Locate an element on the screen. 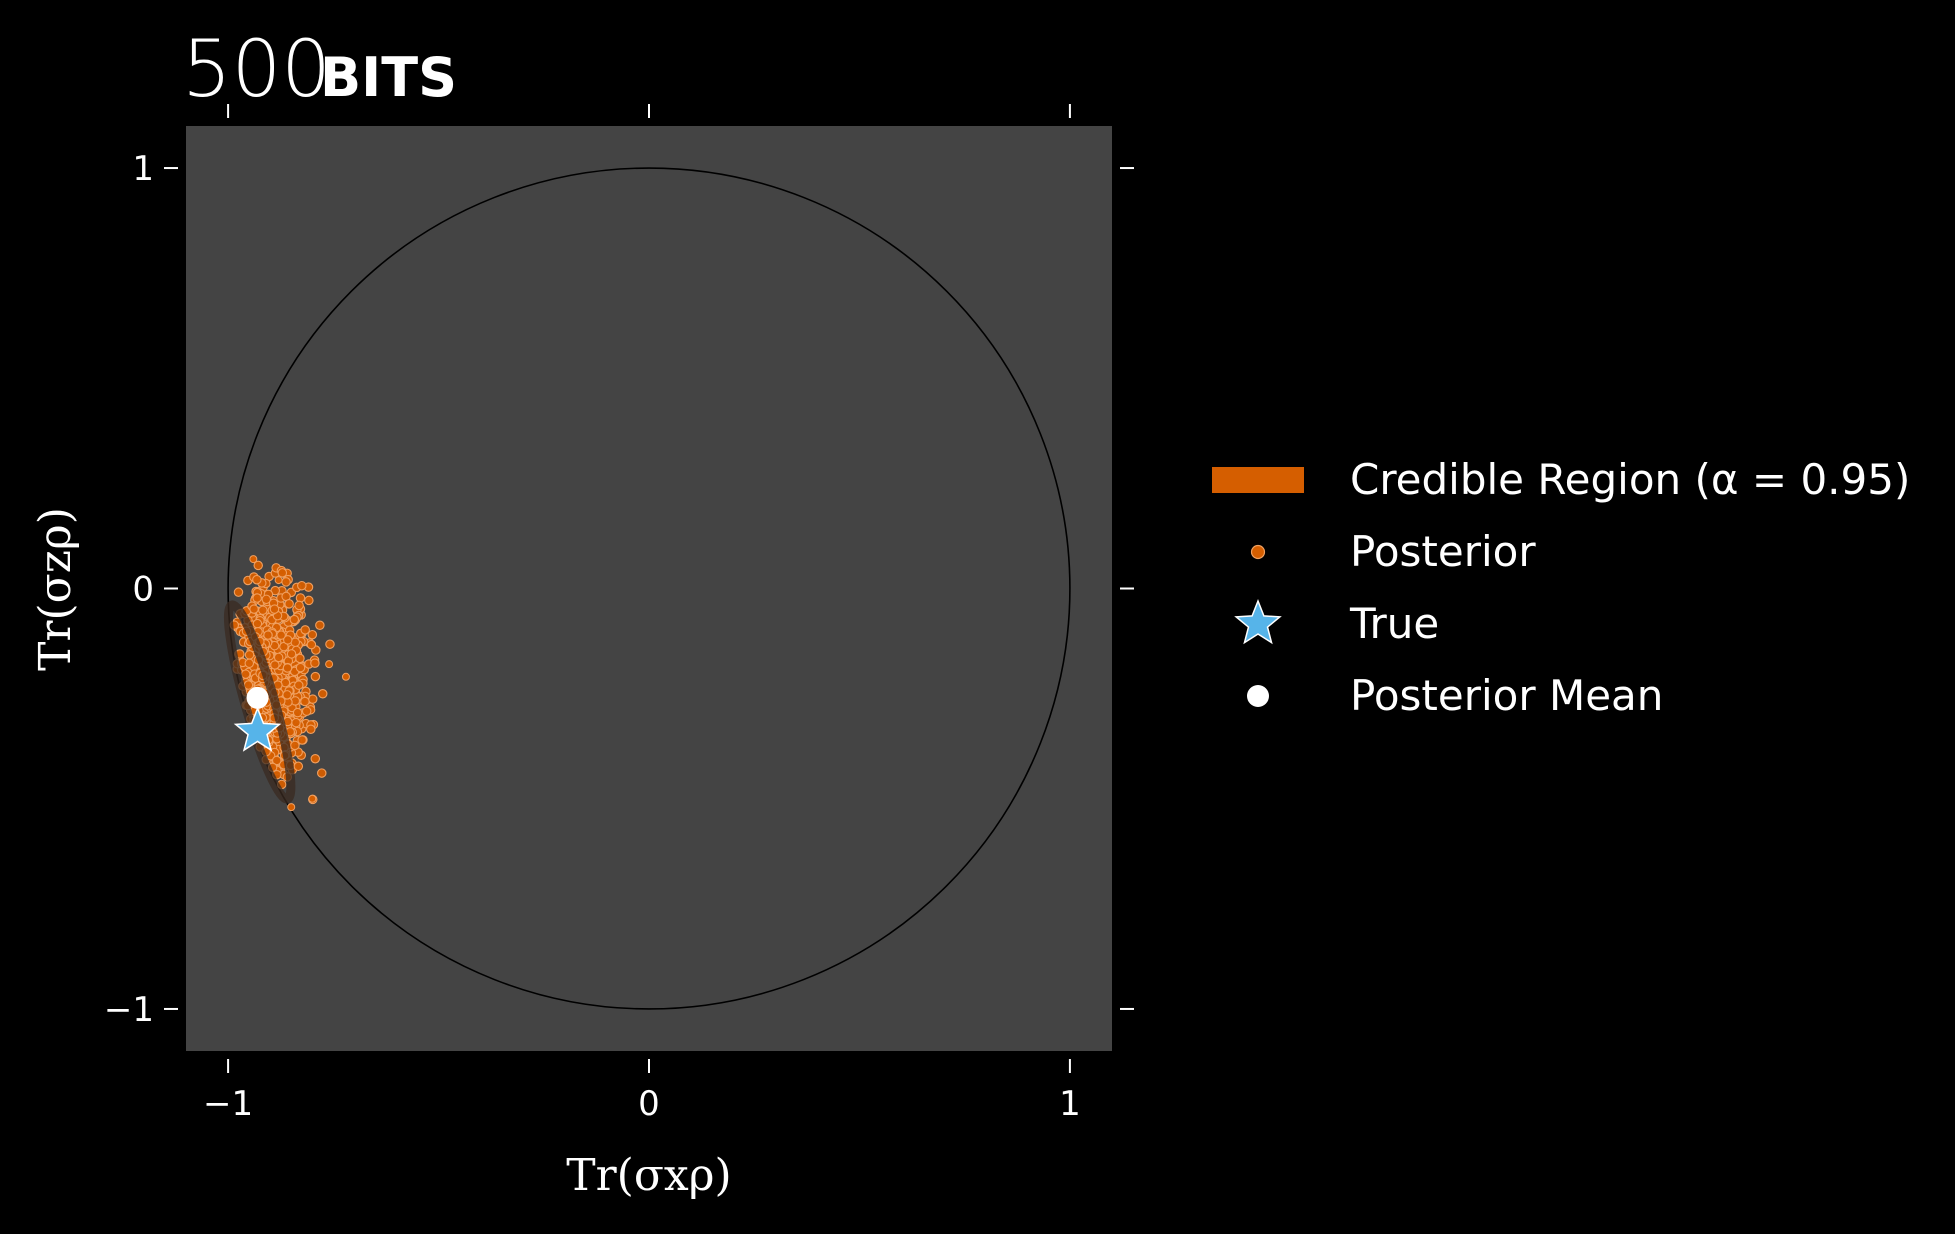  legend-item: Credible Region (α = 0.95) is located at coordinates (1561, 479).